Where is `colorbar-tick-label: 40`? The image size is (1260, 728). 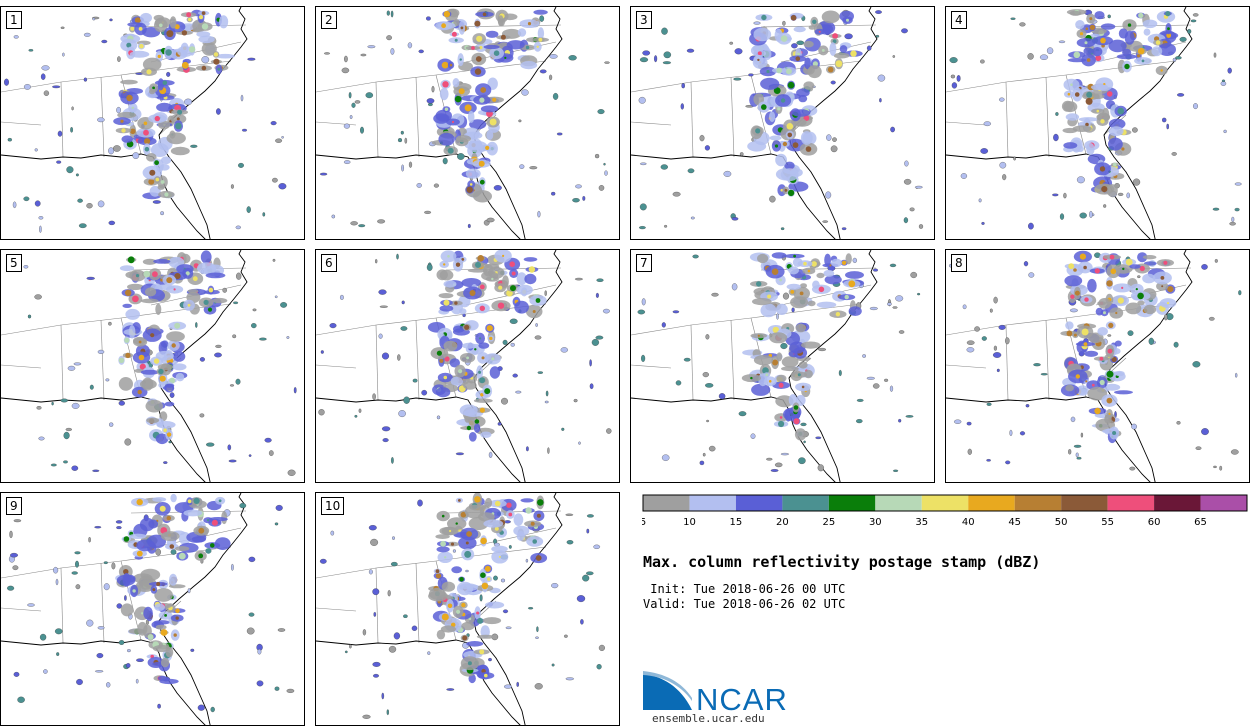
colorbar-tick-label: 40 is located at coordinates (968, 522).